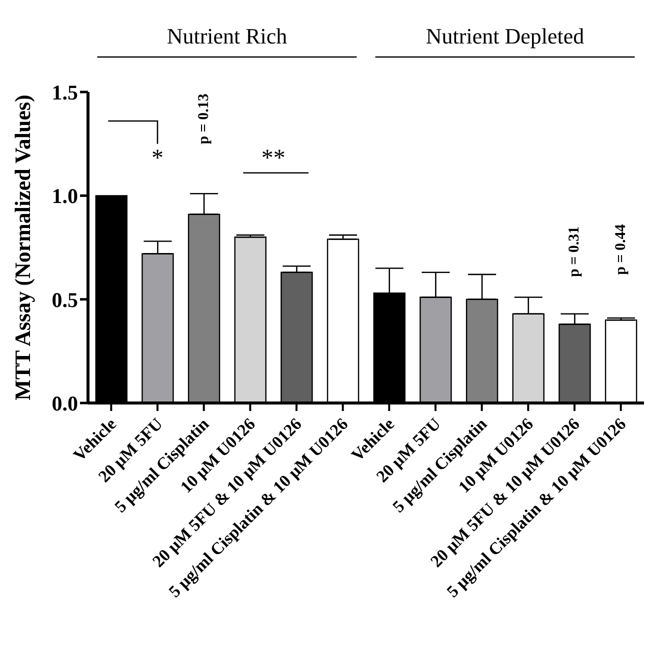 This screenshot has height=670, width=654. I want to click on y-tick-label: 1.5, so click(65, 92).